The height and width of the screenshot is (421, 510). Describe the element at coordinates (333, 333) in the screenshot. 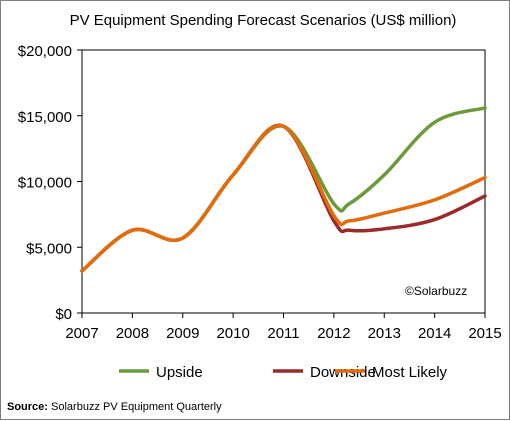

I see `x-tick-label: 2012` at that location.